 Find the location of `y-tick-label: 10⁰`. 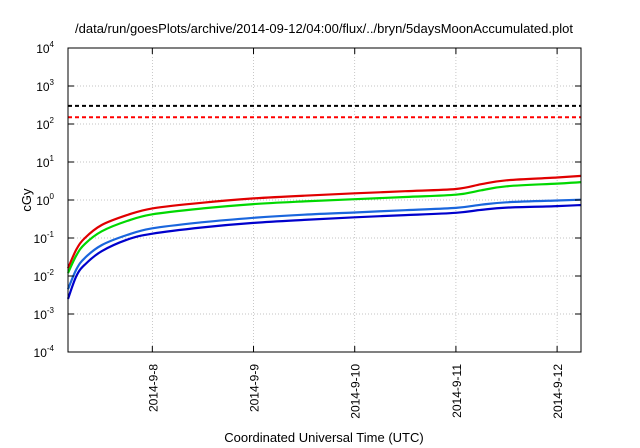

y-tick-label: 10⁰ is located at coordinates (45, 200).